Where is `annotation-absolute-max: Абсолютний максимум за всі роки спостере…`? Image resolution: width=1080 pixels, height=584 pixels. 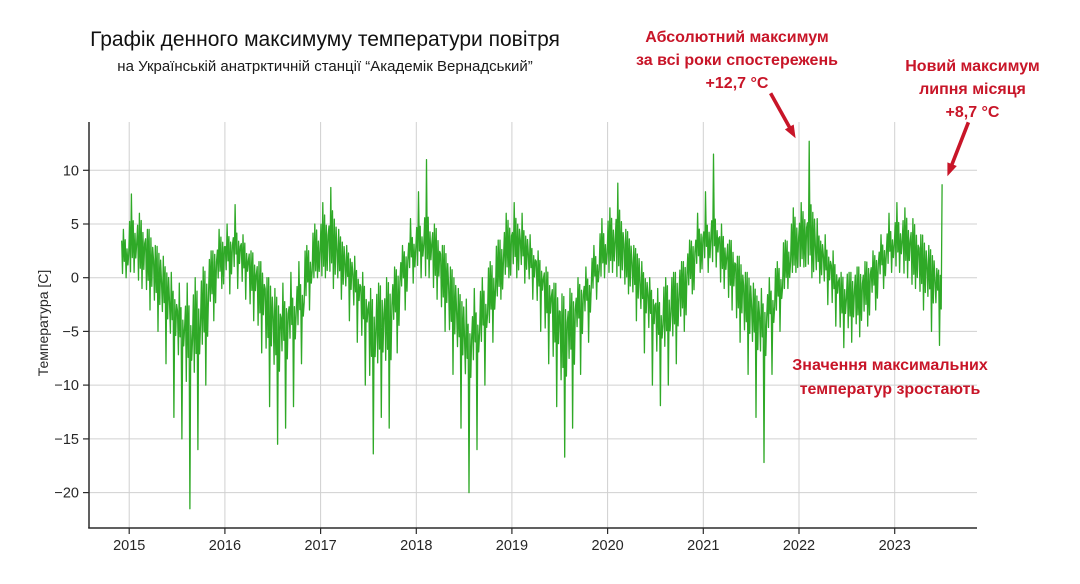
annotation-absolute-max: Абсолютний максимум за всі роки спостере… is located at coordinates (737, 60).